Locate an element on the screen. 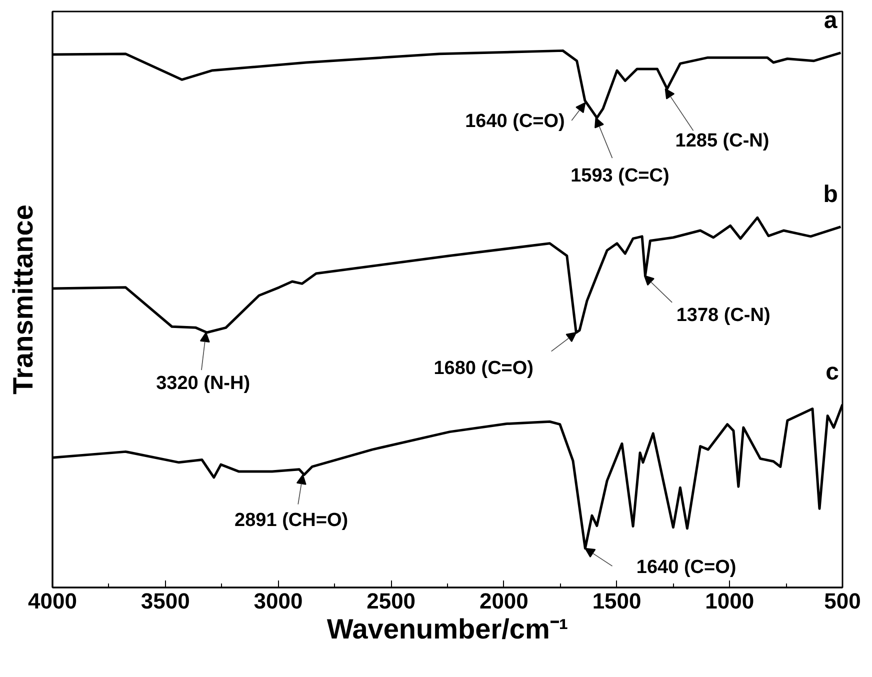 This screenshot has width=872, height=677. annotation: 1285 (C-N) is located at coordinates (722, 141).